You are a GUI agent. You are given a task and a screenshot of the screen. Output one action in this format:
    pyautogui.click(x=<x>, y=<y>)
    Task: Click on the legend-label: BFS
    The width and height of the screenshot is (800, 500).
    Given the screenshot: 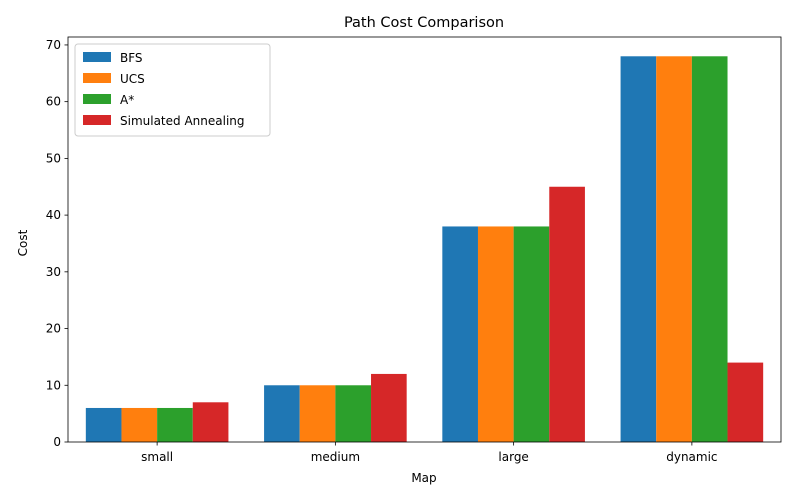 What is the action you would take?
    pyautogui.click(x=131, y=58)
    